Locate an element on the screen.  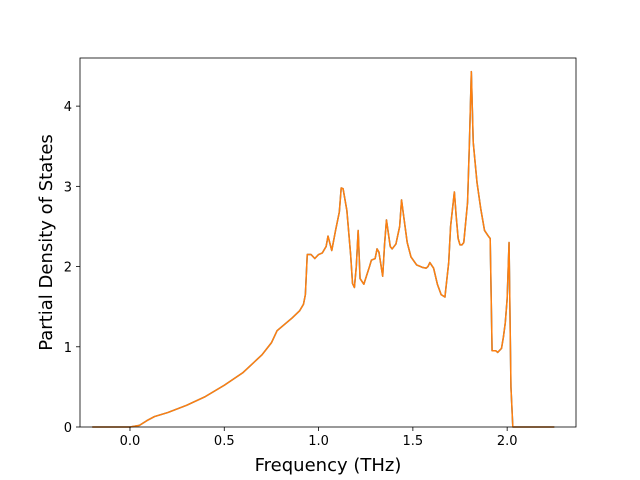
x-tick-label: 1.0 is located at coordinates (318, 441).